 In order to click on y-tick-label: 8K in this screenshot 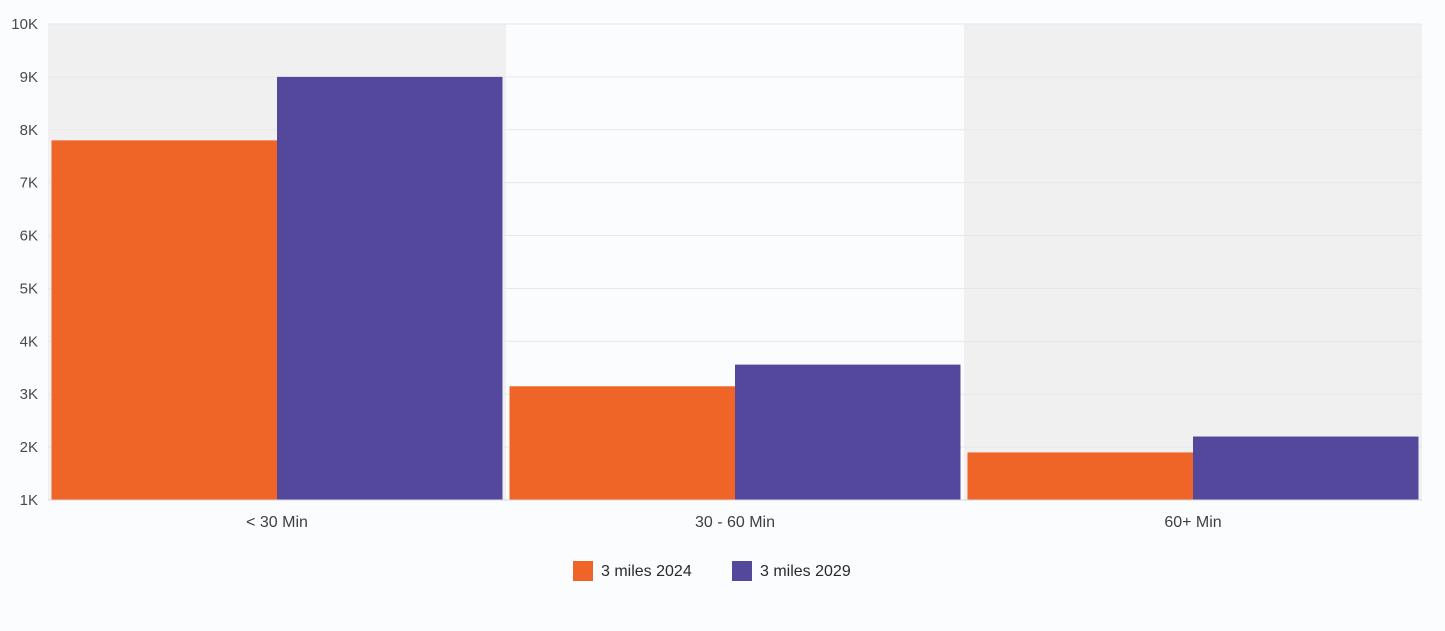, I will do `click(29, 130)`.